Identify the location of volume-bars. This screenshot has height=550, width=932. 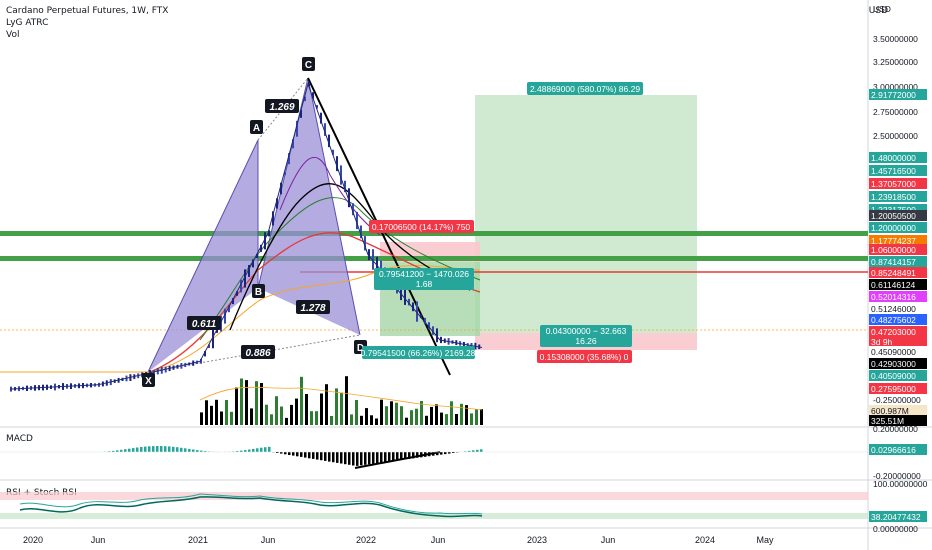
(341, 400).